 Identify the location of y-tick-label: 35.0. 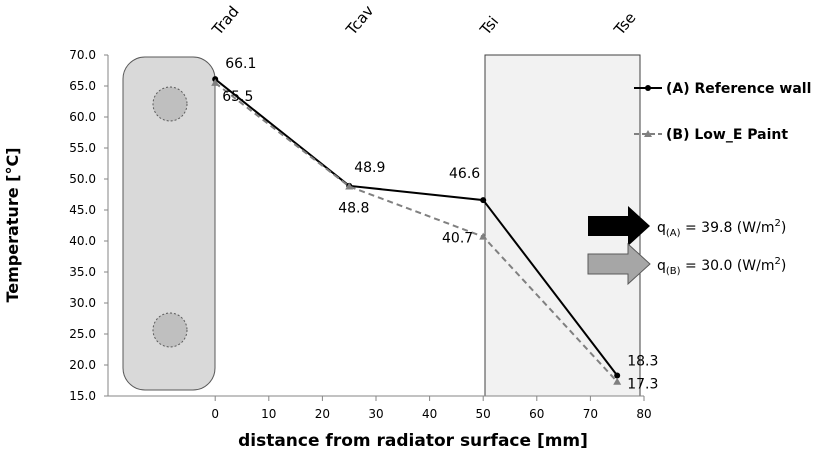
(82, 272).